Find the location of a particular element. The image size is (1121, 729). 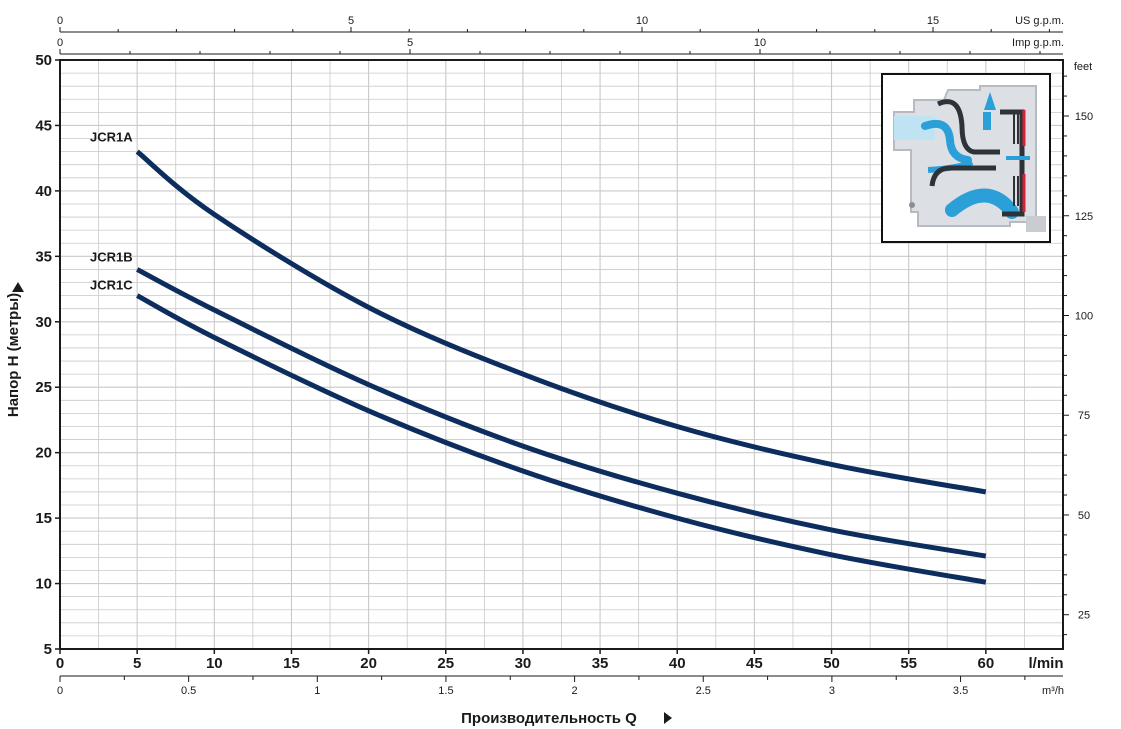

pump-cross-section-diagram is located at coordinates (966, 158).